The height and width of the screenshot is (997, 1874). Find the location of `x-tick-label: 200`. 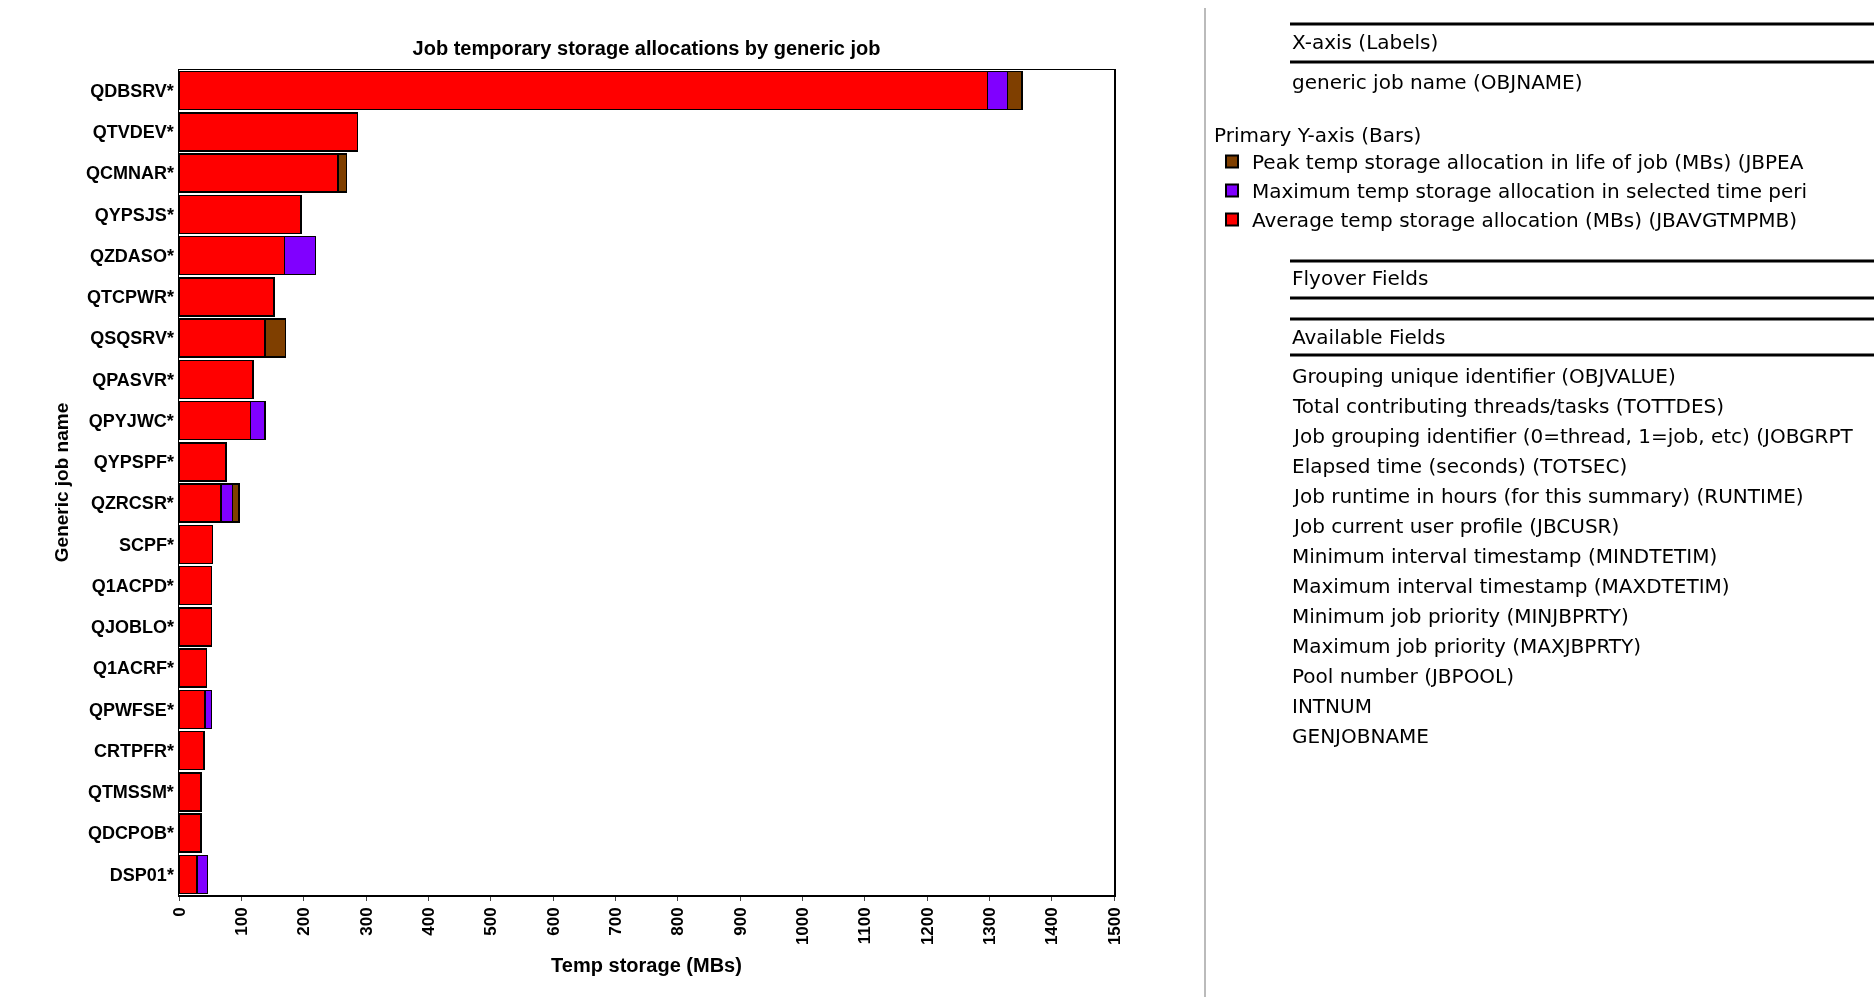

x-tick-label: 200 is located at coordinates (304, 921).